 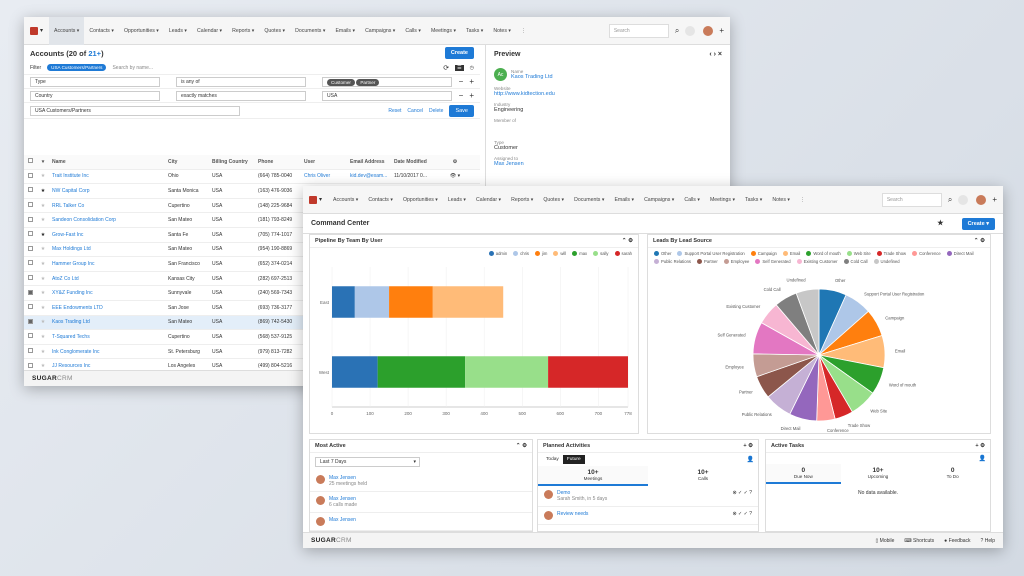 I want to click on calls-counter: 10+ Calls, so click(x=703, y=476).